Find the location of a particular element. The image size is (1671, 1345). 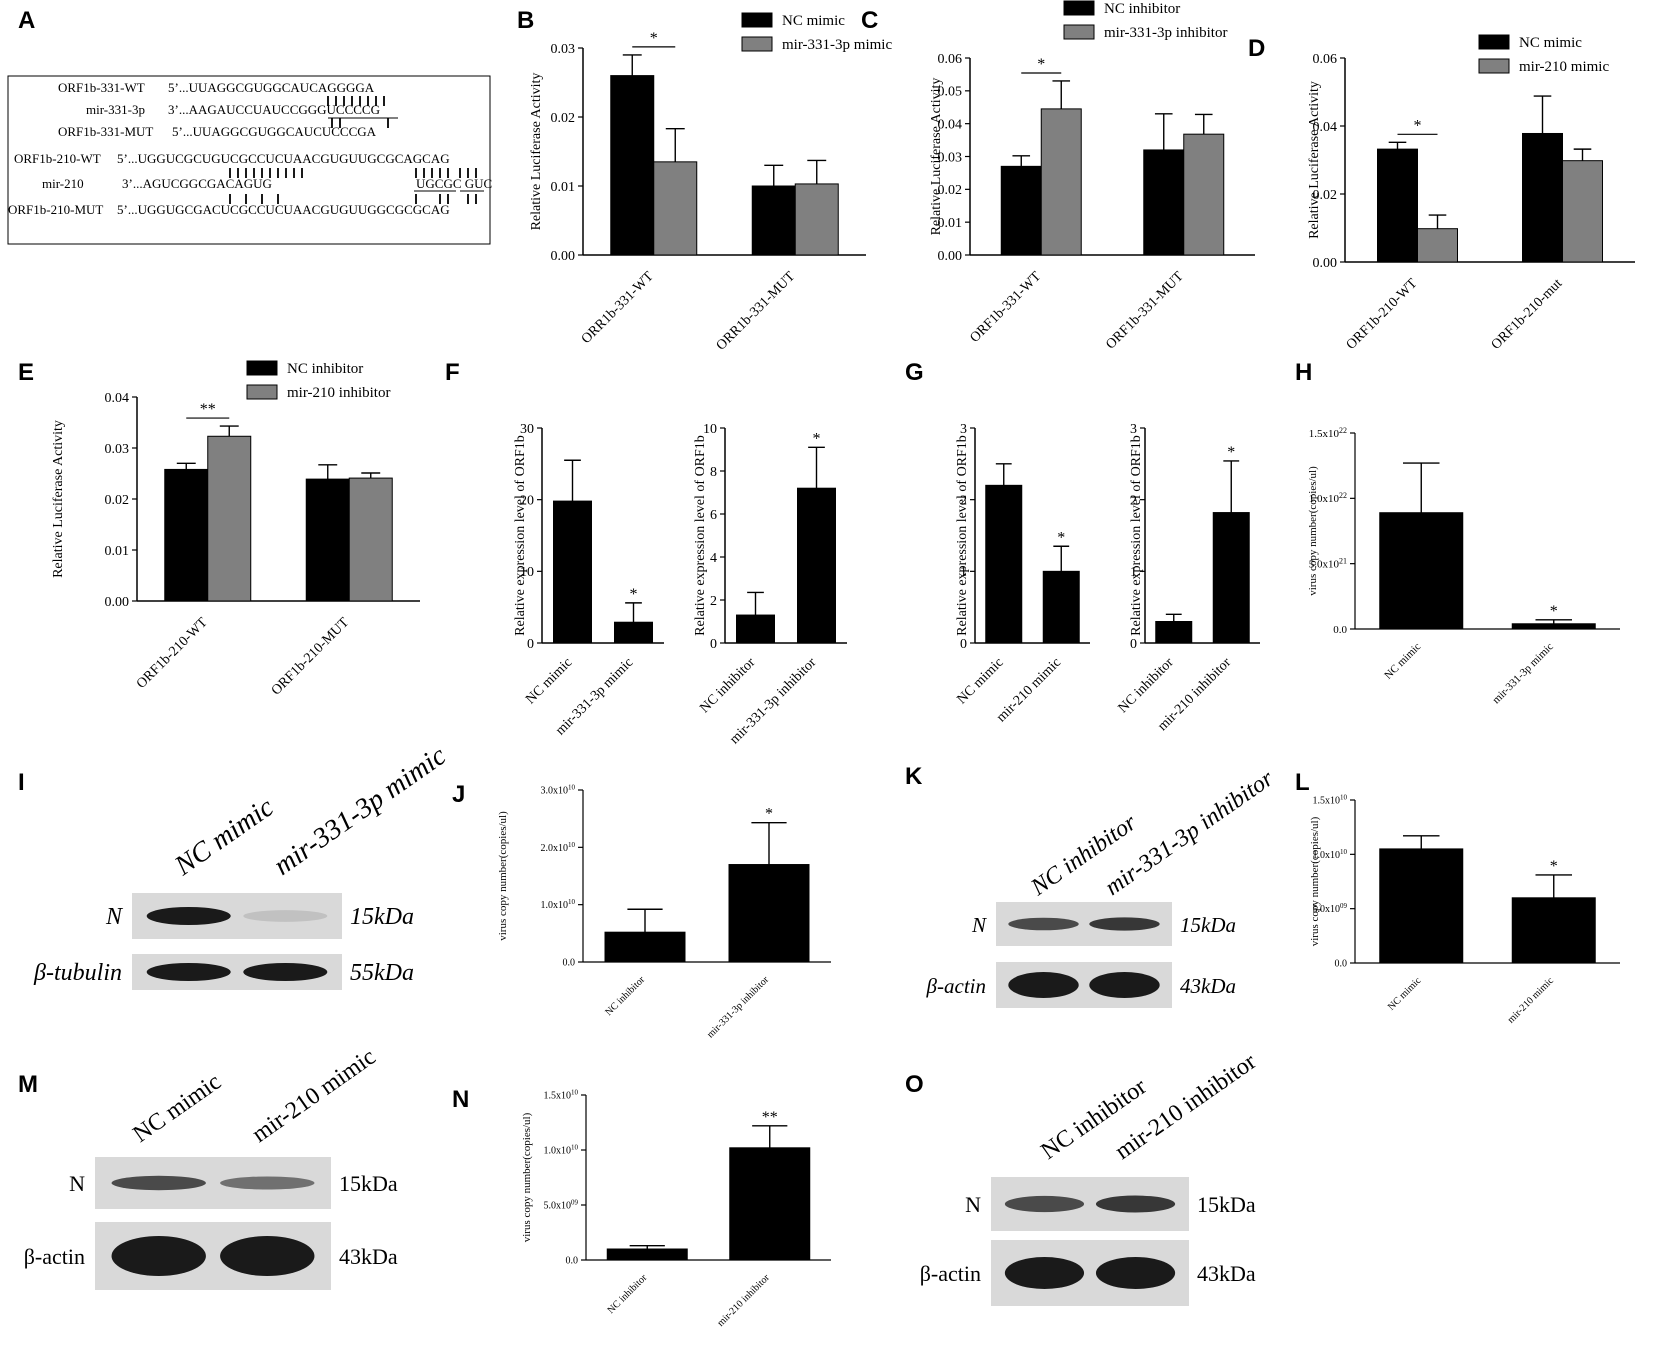

significance-mark: ** is located at coordinates (770, 1117).